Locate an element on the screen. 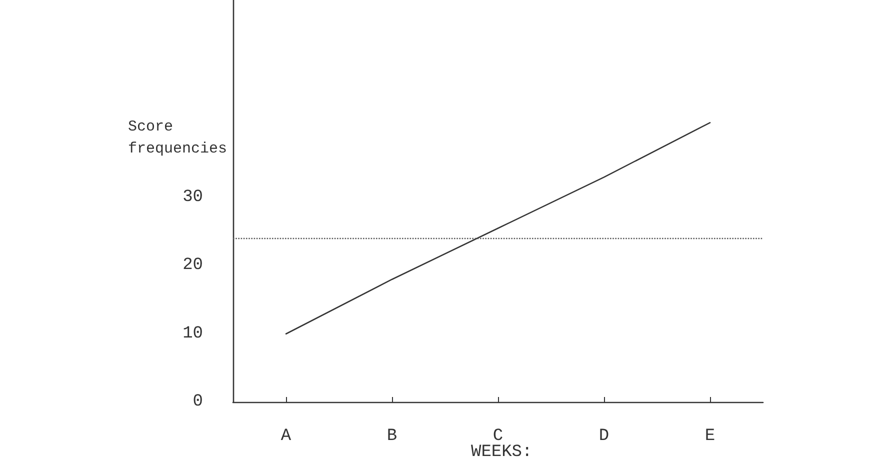  y-tick-label: 20 is located at coordinates (192, 266).